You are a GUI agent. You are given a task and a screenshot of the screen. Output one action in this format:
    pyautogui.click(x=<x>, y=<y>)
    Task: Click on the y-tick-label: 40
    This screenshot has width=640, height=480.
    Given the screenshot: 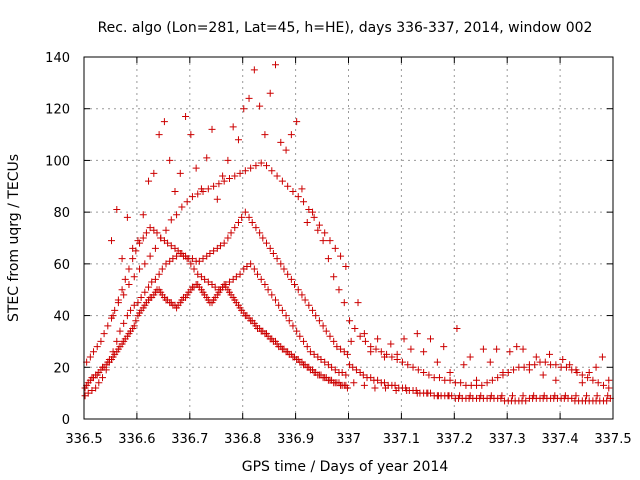 What is the action you would take?
    pyautogui.click(x=61, y=317)
    